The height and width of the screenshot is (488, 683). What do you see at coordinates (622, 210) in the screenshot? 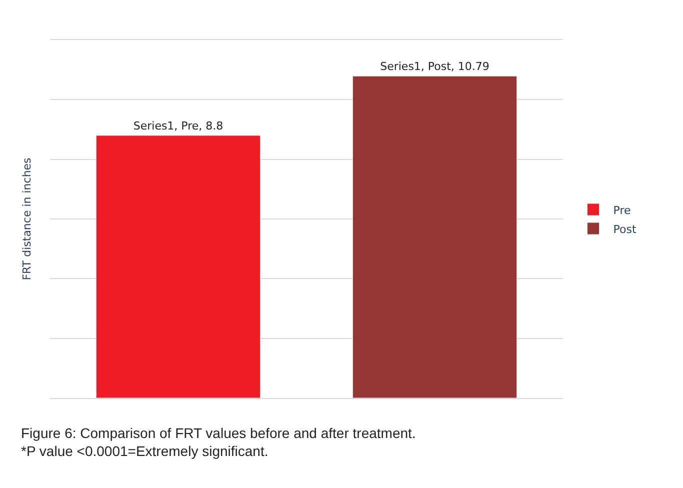
I see `legend-label: Pre` at bounding box center [622, 210].